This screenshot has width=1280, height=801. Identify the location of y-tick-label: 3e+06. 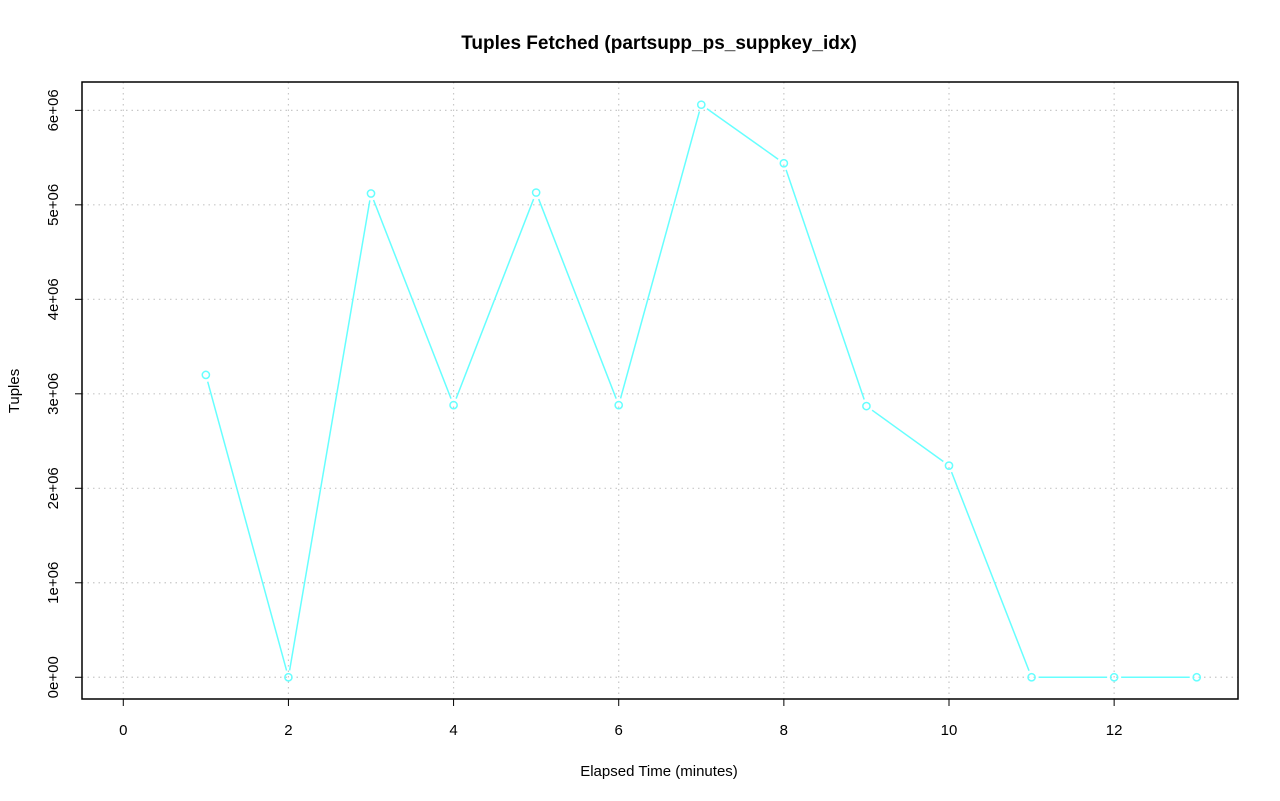
(53, 394).